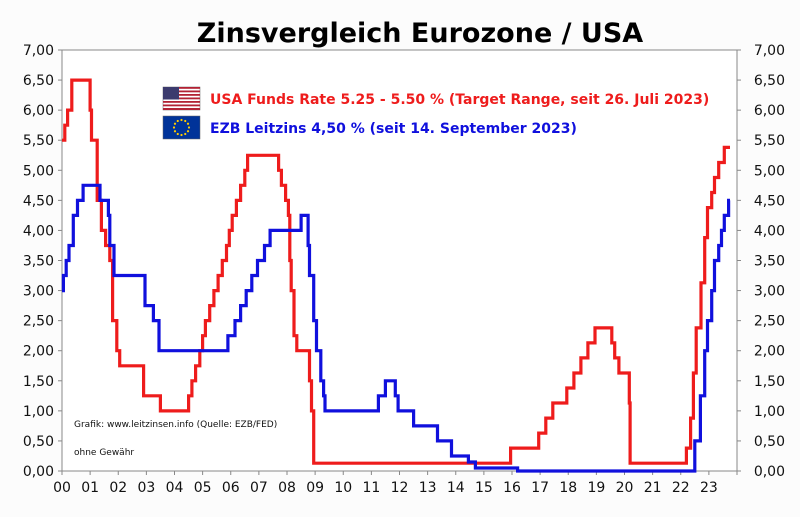 Image resolution: width=800 pixels, height=517 pixels. Describe the element at coordinates (625, 488) in the screenshot. I see `x-tick-label: 20` at that location.